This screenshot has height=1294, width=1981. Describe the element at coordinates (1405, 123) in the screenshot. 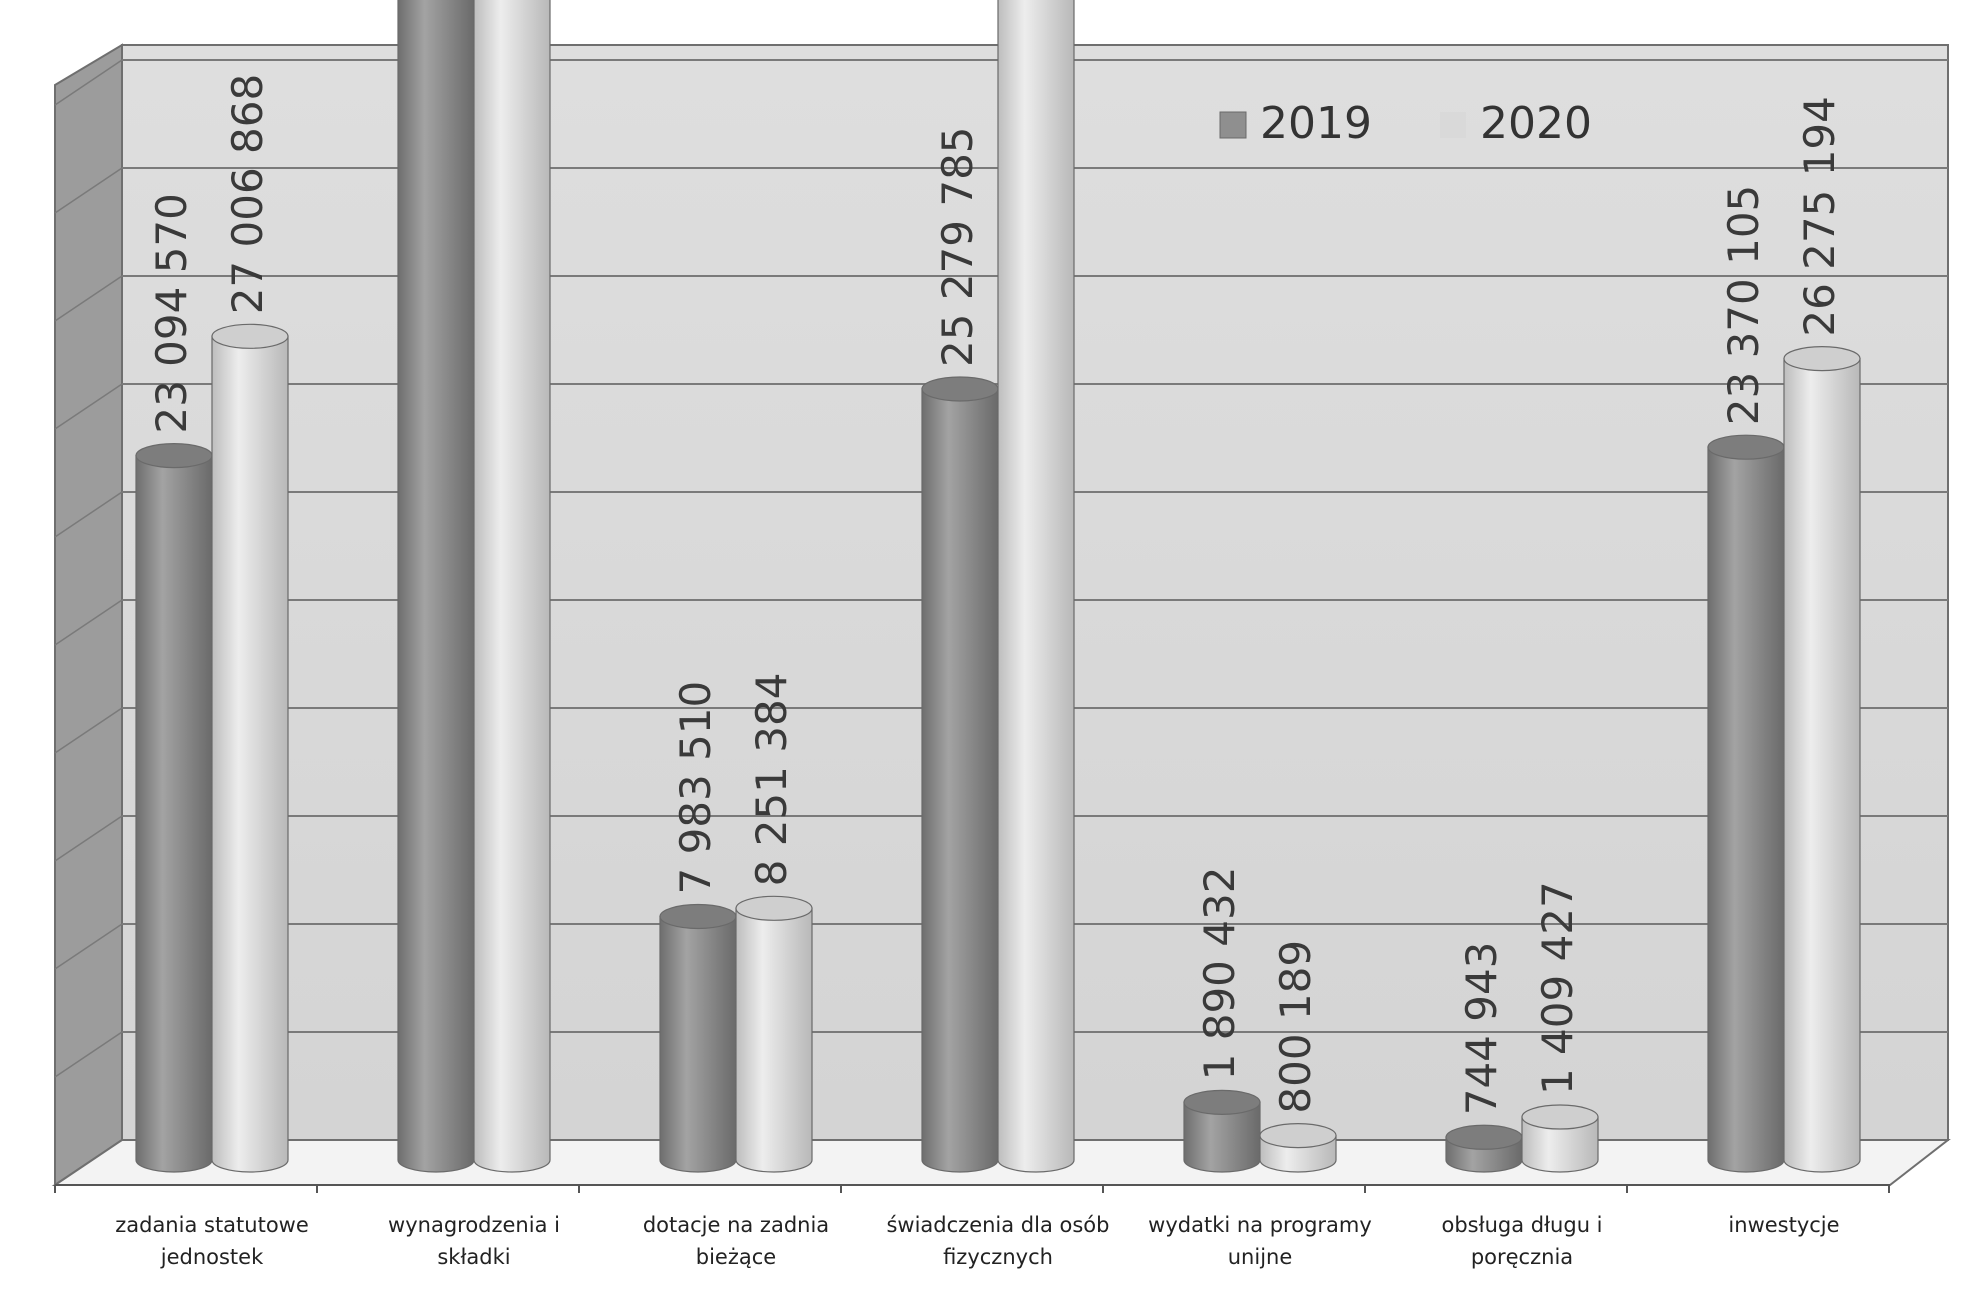

I see `legend: 2019 2020` at that location.